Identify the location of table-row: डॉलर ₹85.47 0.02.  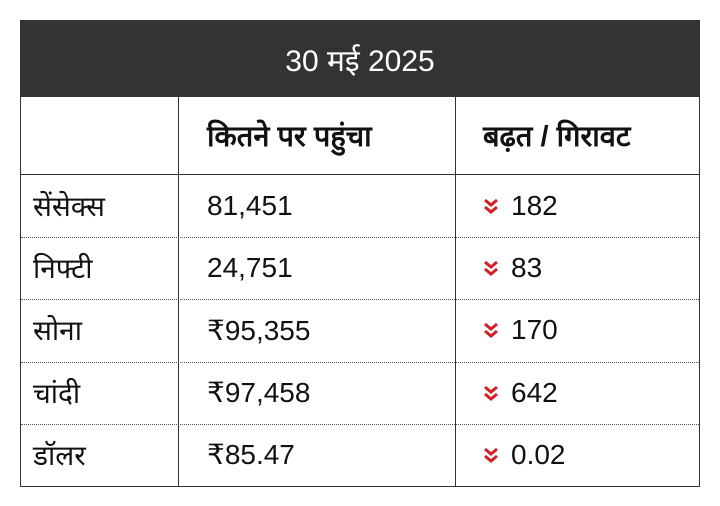
(360, 455).